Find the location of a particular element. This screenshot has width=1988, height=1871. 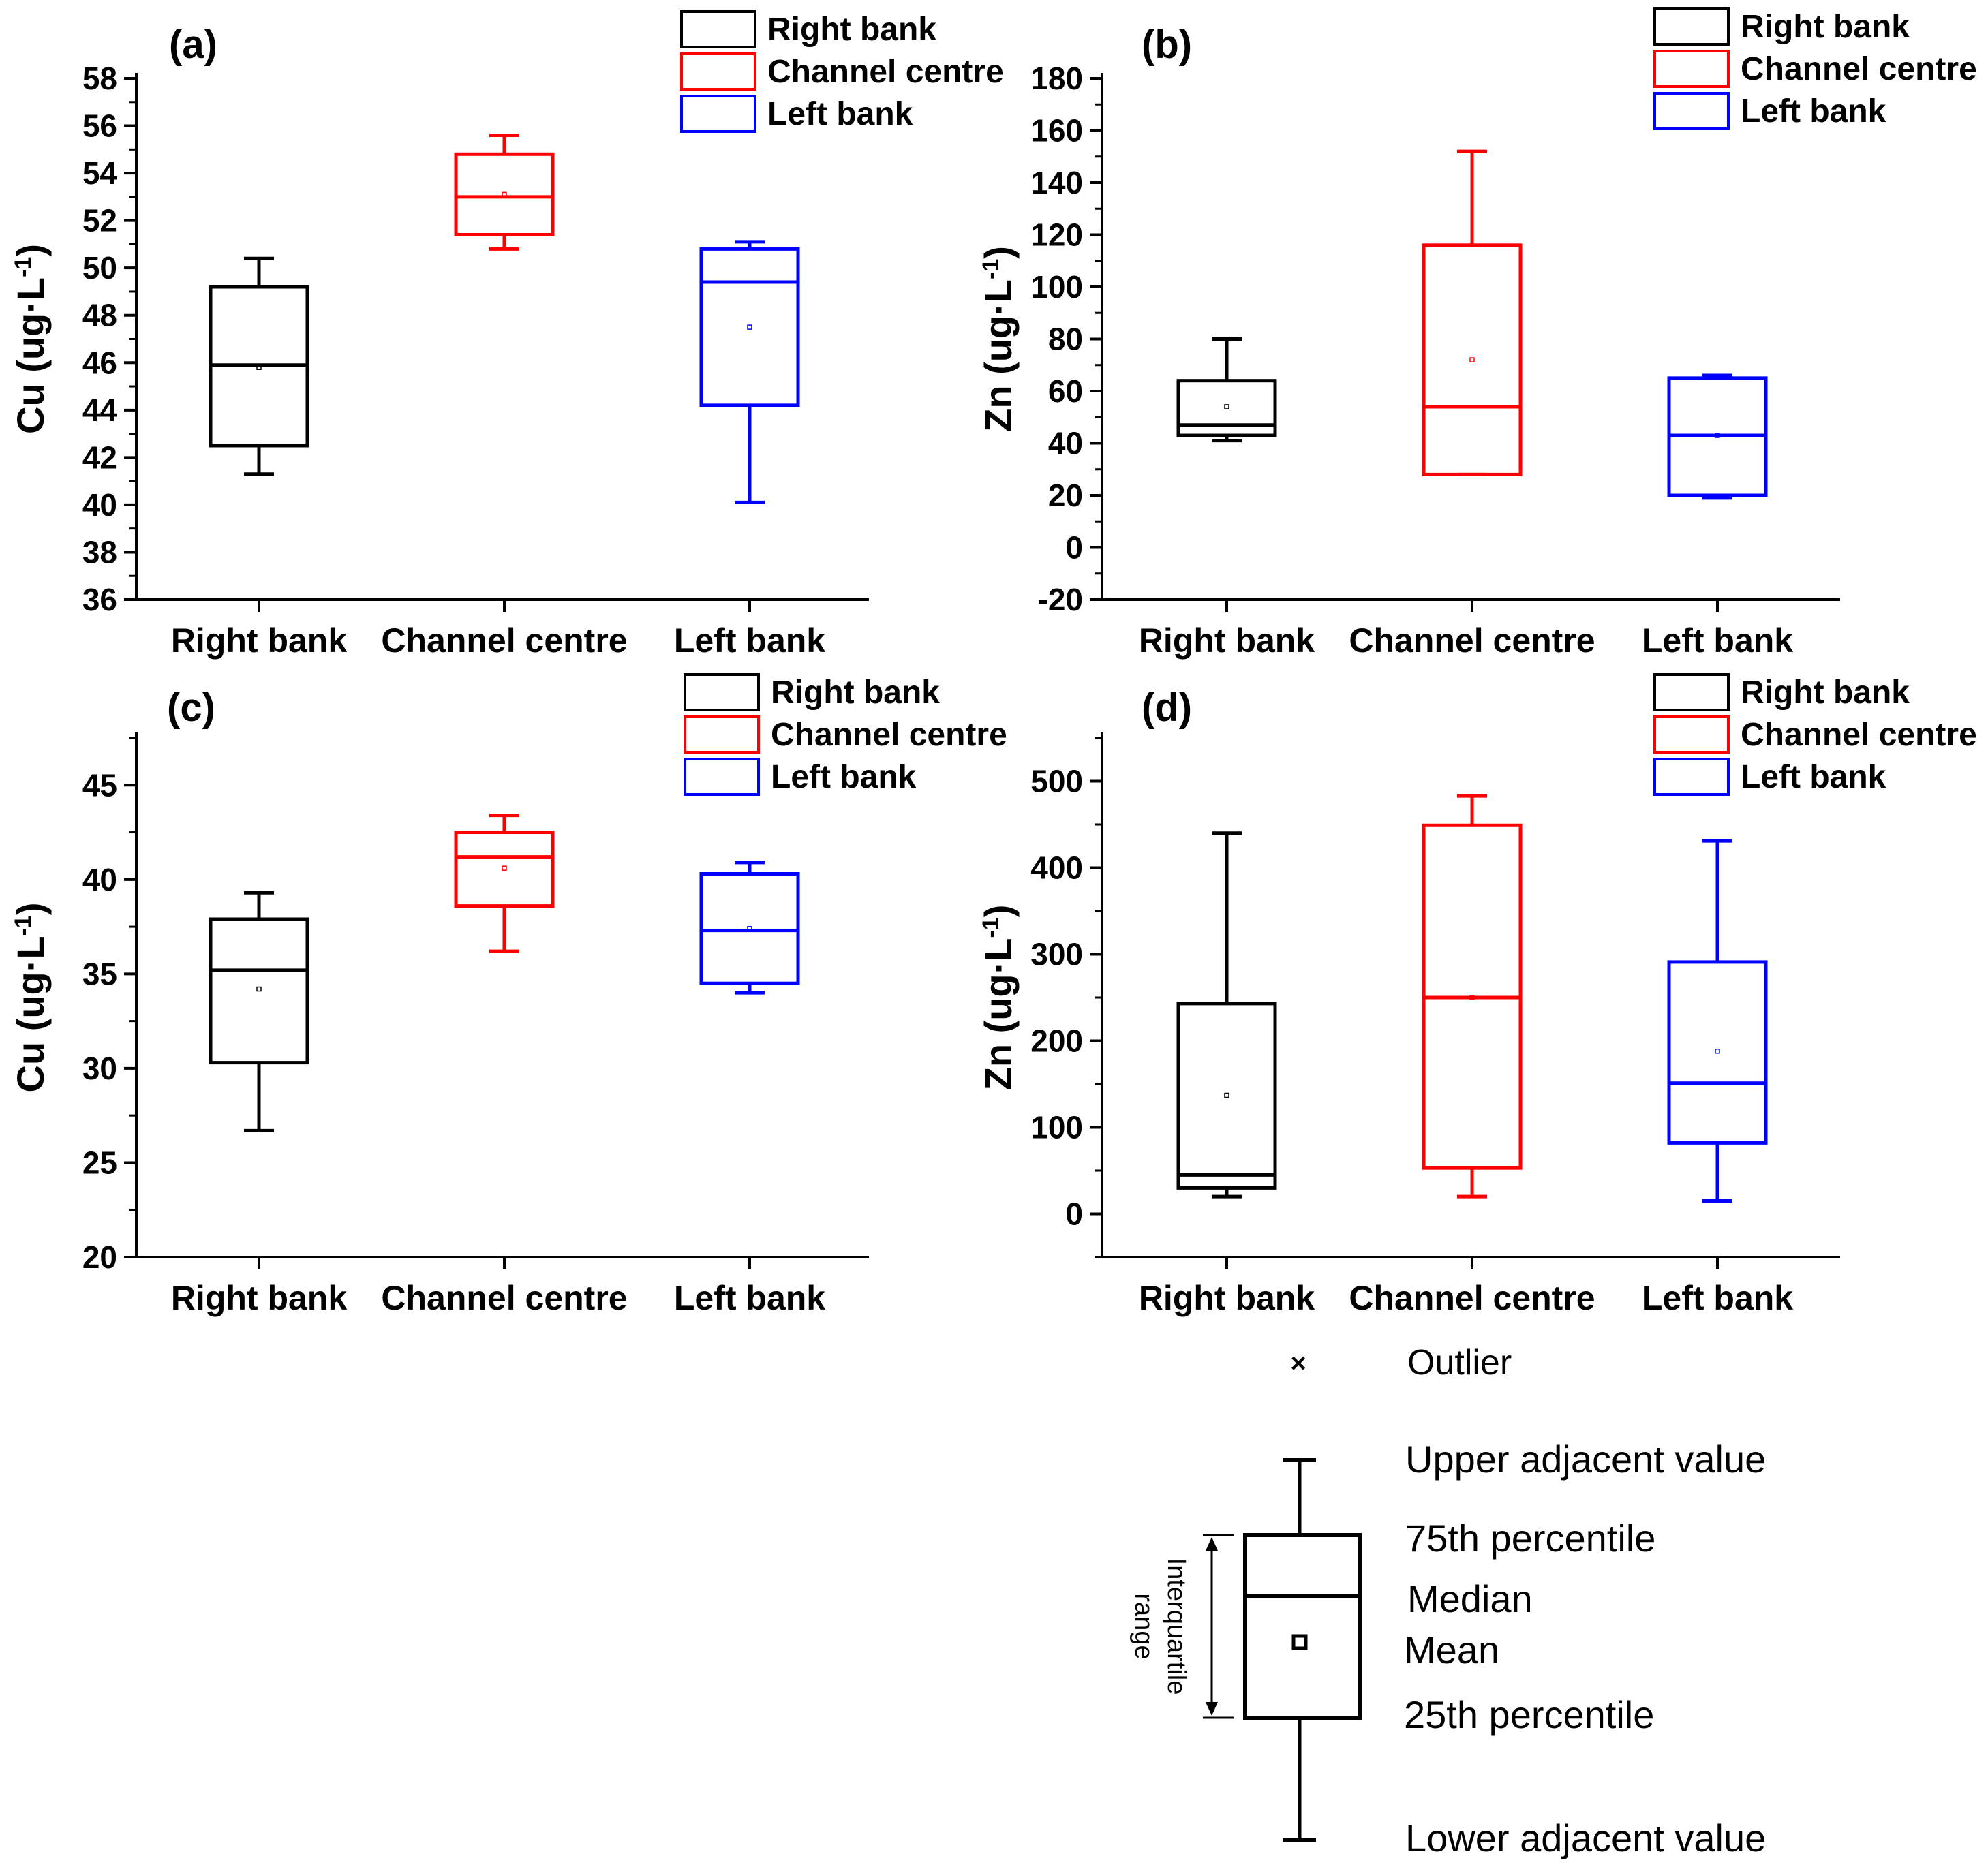

key-iqr-arrowhead-up is located at coordinates (1212, 1544).